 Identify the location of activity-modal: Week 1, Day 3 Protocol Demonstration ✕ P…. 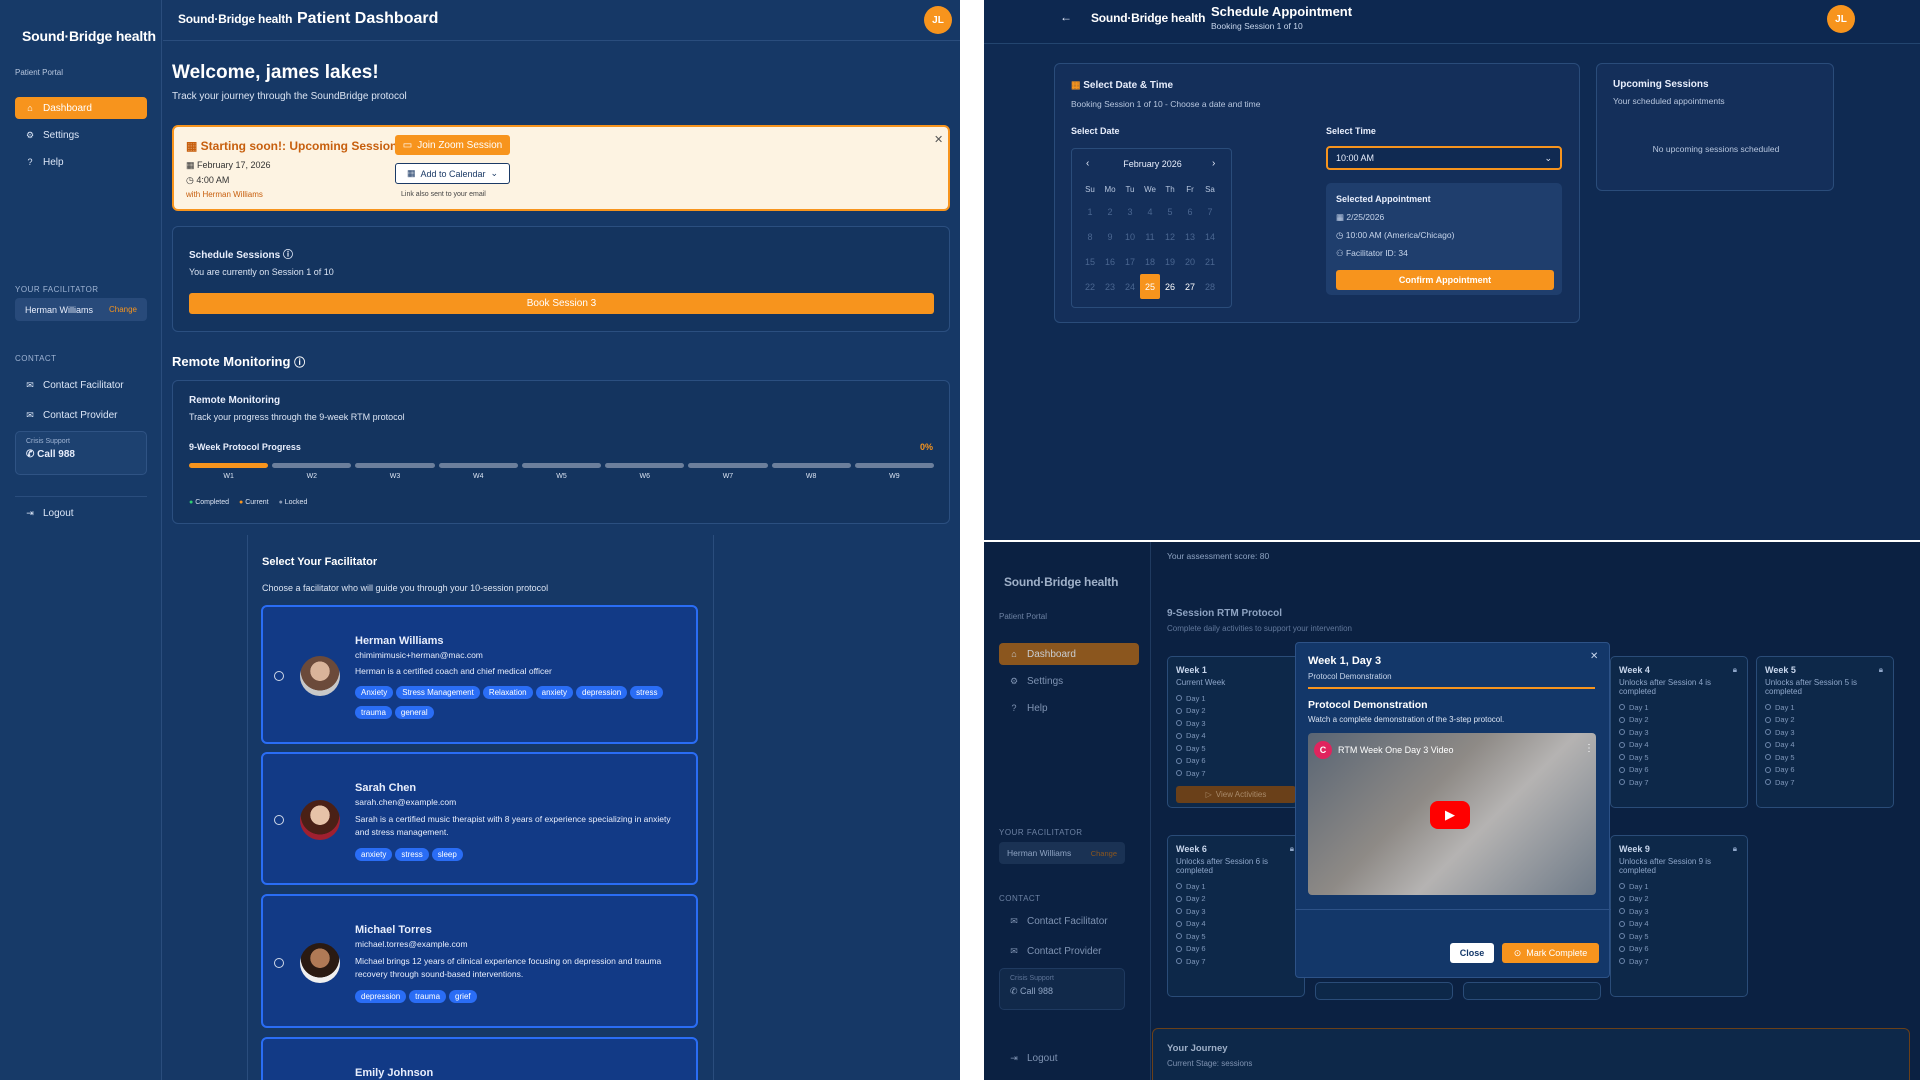
(1453, 810).